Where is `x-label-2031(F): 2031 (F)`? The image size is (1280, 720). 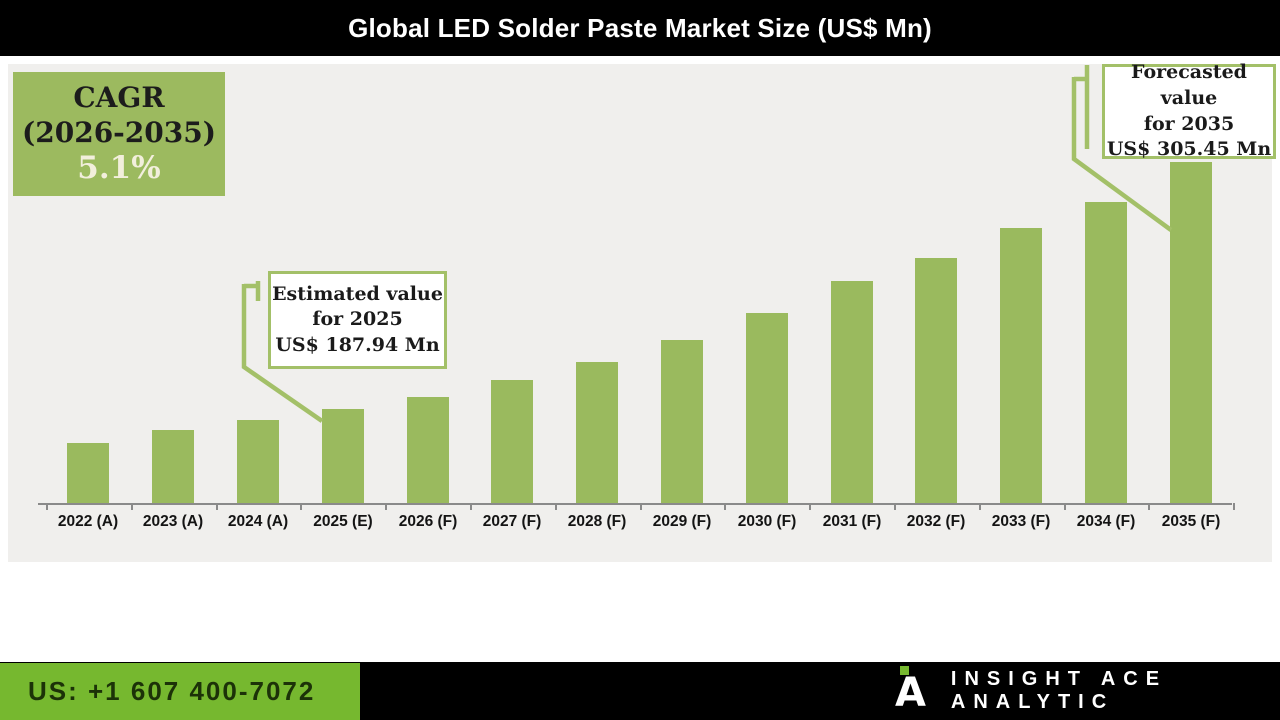
x-label-2031(F): 2031 (F) is located at coordinates (852, 521).